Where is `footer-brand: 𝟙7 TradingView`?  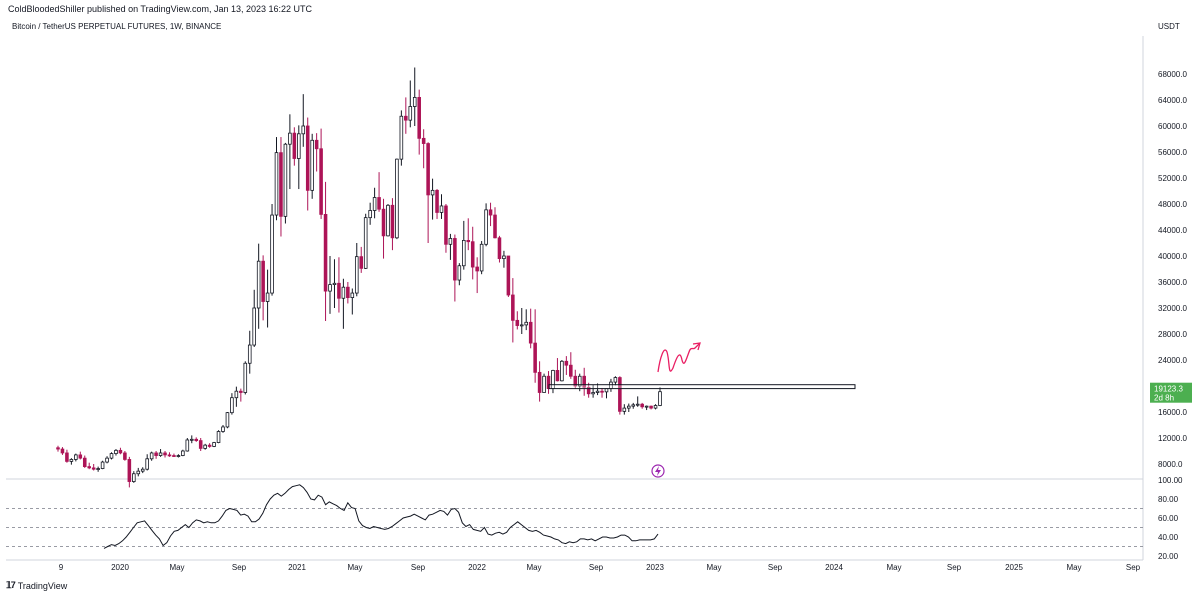 footer-brand: 𝟙7 TradingView is located at coordinates (36, 585).